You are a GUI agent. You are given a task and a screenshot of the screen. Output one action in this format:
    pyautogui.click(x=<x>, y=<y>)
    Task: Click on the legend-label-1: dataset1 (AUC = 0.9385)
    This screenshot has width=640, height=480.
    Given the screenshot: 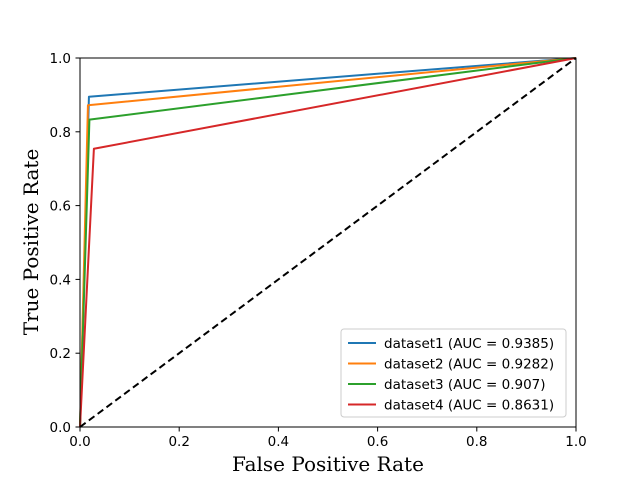 What is the action you would take?
    pyautogui.click(x=469, y=344)
    